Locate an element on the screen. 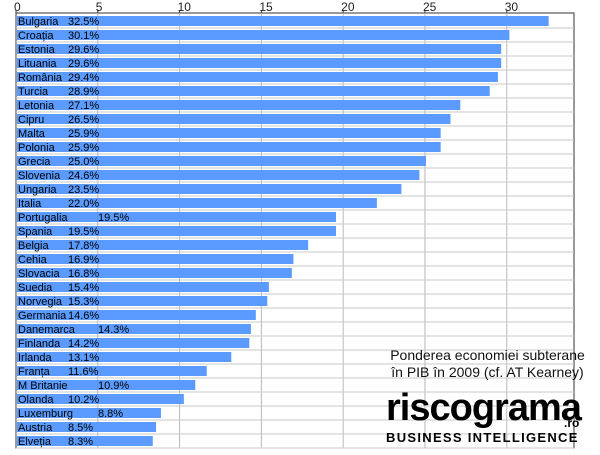  category-label: Olanda is located at coordinates (36, 400).